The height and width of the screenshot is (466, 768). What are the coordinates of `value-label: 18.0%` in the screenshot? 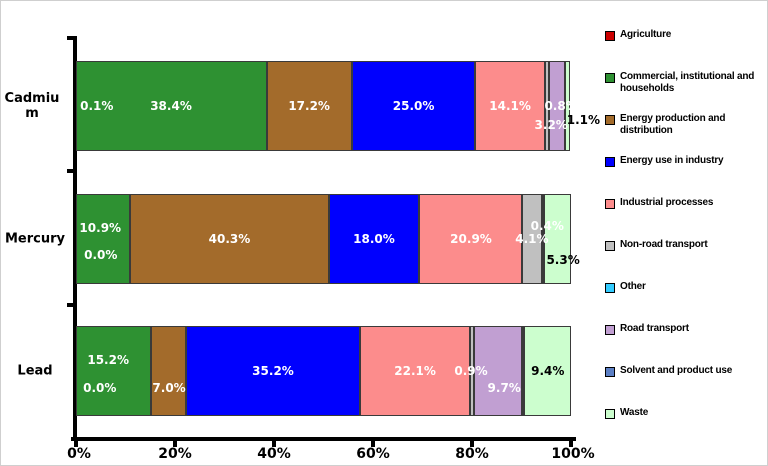 It's located at (374, 239).